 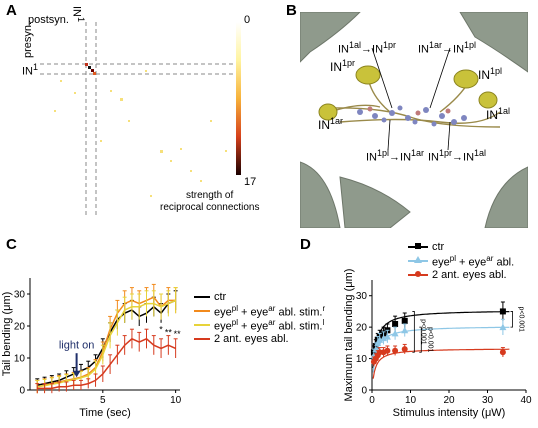 What do you see at coordinates (270, 311) in the screenshot?
I see `legend-label: eyepl + eyear abl. stim.r` at bounding box center [270, 311].